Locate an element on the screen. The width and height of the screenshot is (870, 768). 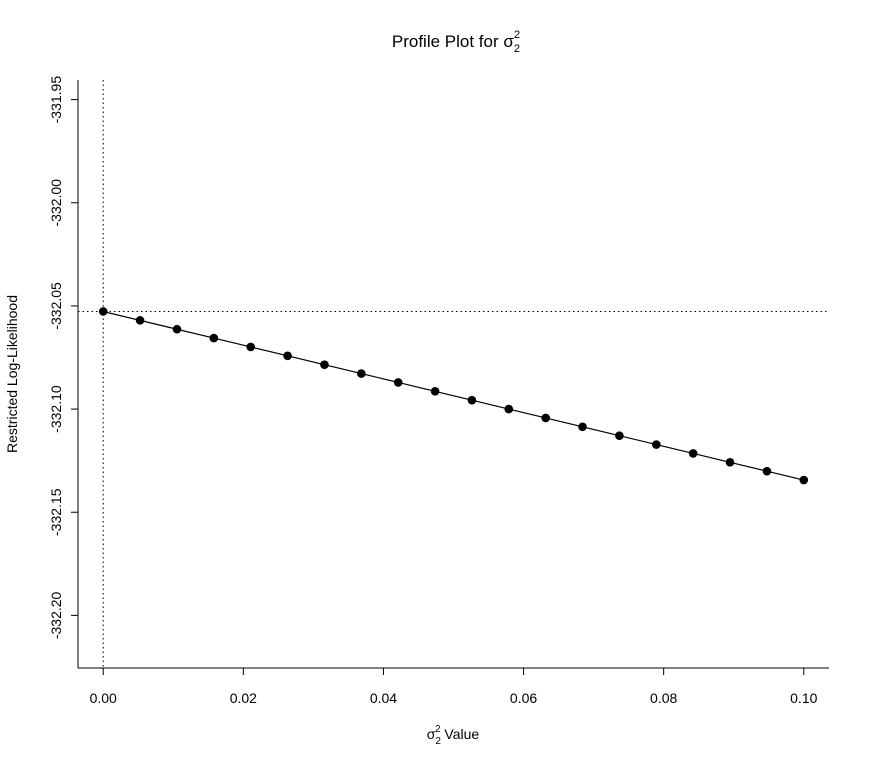
x-tick-label: 0.08 is located at coordinates (663, 698).